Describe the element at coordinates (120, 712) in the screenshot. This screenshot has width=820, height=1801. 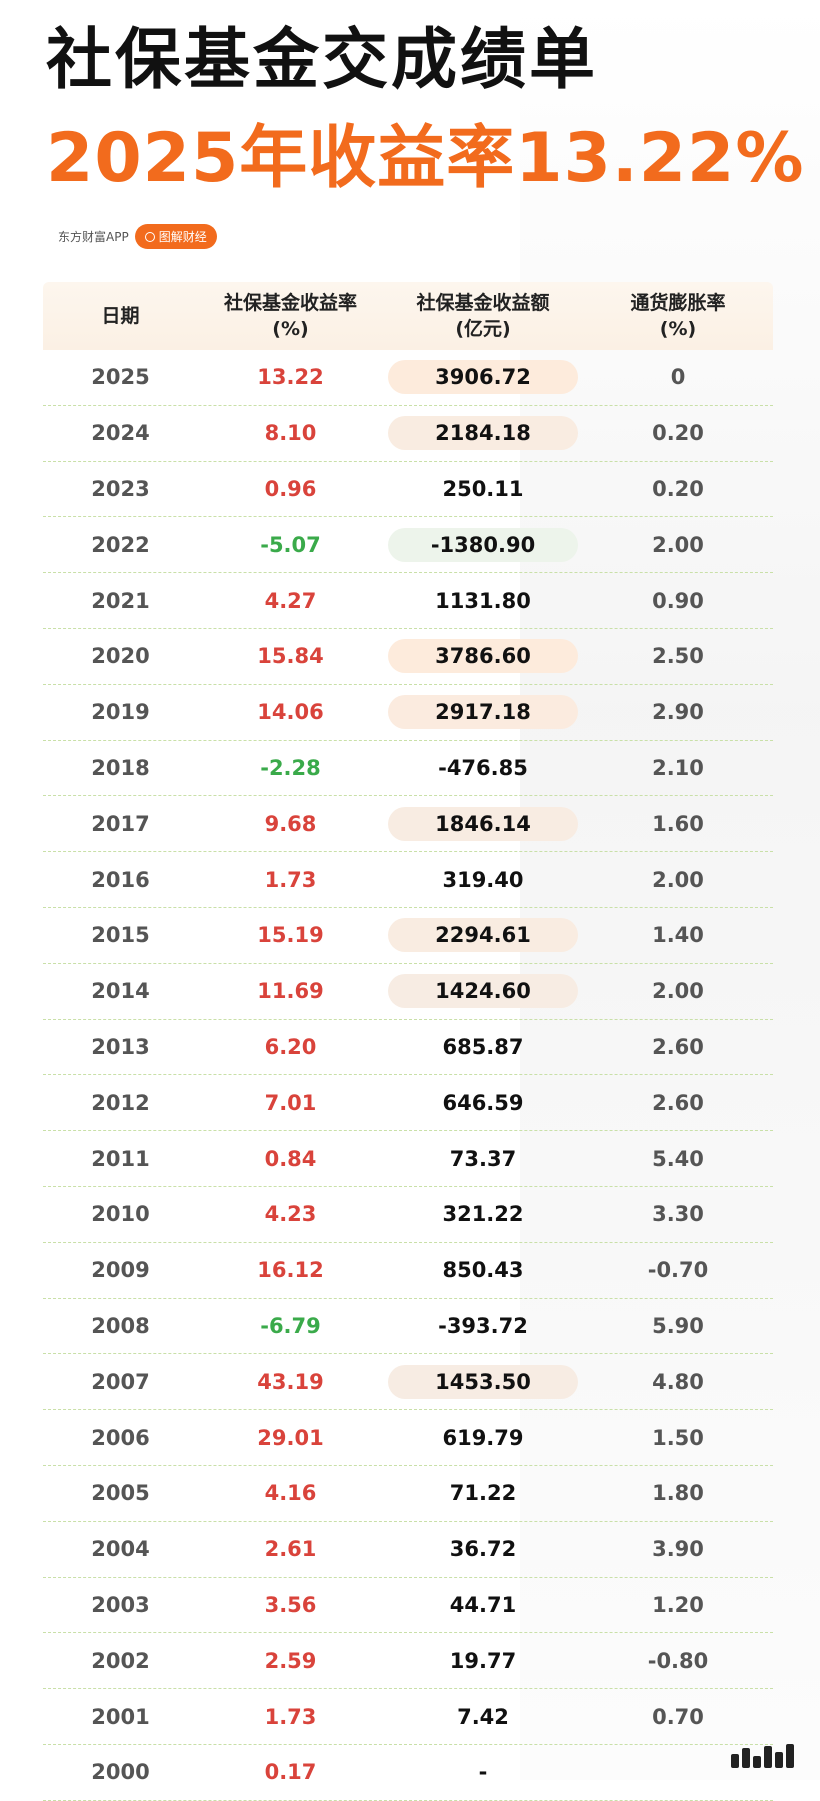
I see `cell-year: 2019` at that location.